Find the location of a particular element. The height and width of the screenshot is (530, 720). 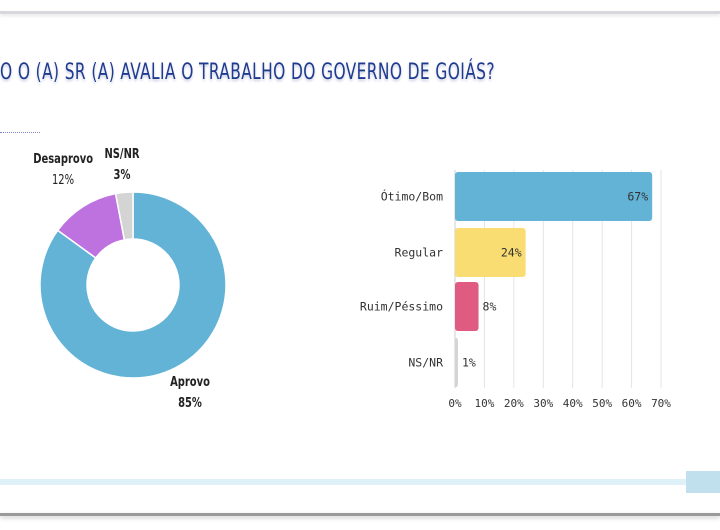

data-label: 1% is located at coordinates (469, 363).